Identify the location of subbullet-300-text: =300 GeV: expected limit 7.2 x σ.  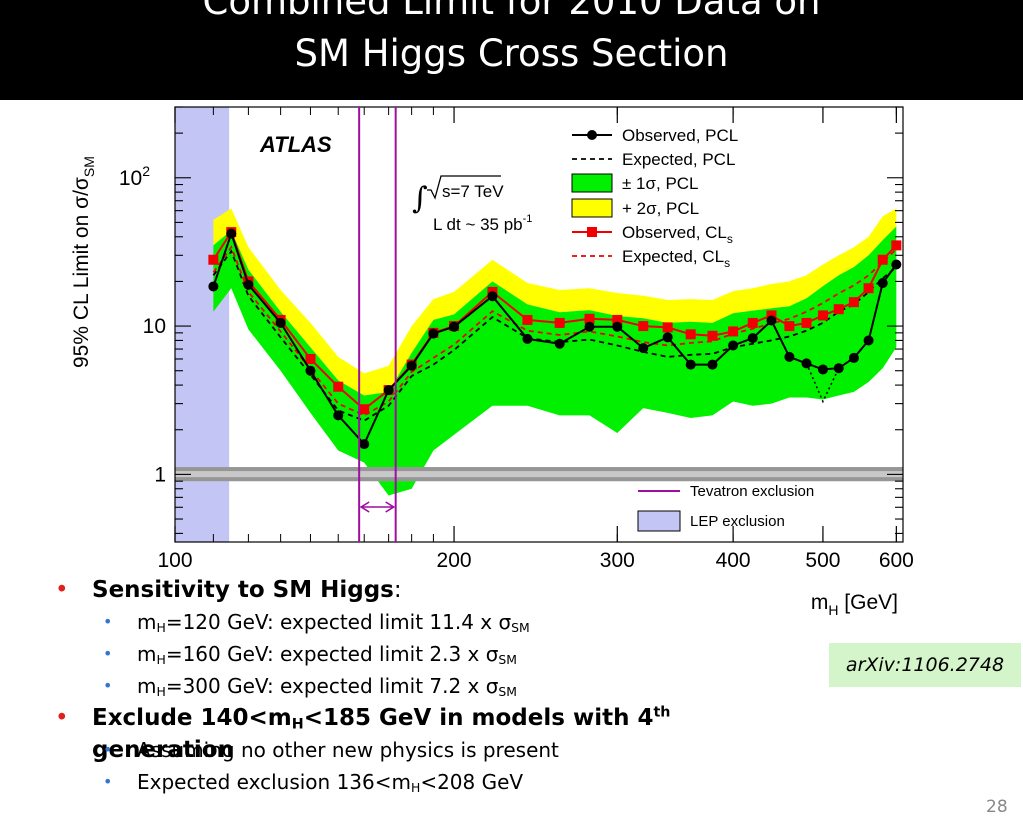
(332, 686).